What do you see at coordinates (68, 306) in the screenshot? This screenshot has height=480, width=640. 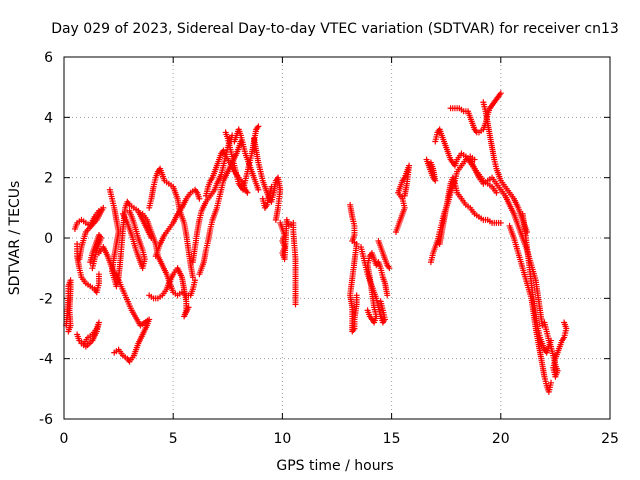 I see `series-arc-early-low` at bounding box center [68, 306].